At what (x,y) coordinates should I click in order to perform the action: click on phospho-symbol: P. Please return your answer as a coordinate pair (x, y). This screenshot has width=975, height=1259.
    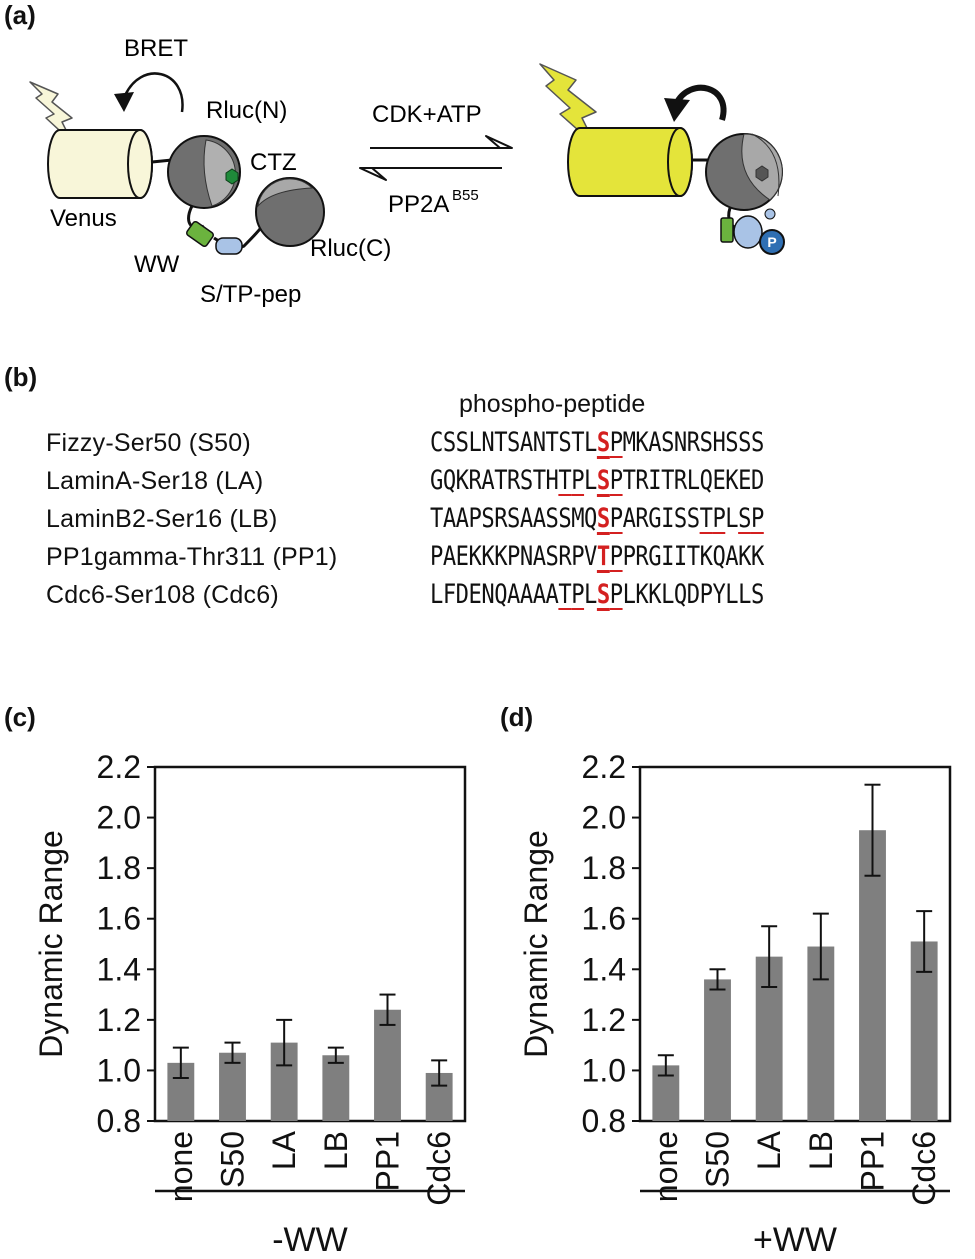
    Looking at the image, I should click on (771, 242).